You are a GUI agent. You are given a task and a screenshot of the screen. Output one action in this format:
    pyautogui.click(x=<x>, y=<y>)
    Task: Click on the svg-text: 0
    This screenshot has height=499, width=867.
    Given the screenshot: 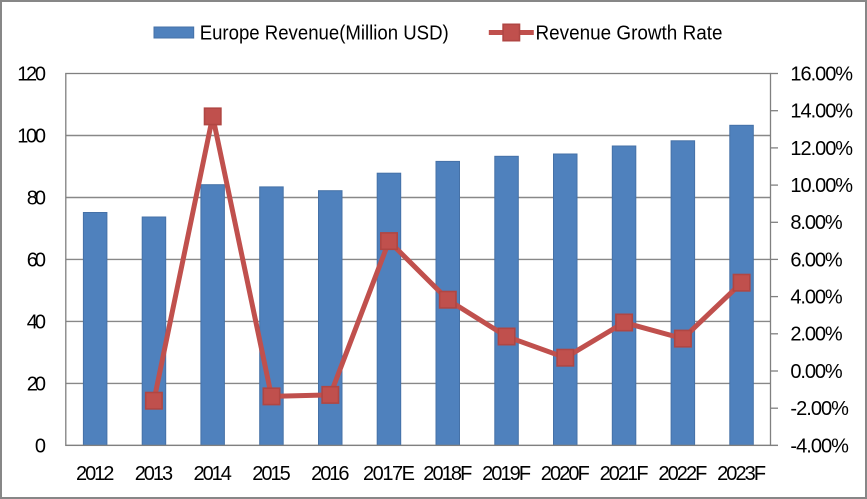 What is the action you would take?
    pyautogui.click(x=40, y=446)
    